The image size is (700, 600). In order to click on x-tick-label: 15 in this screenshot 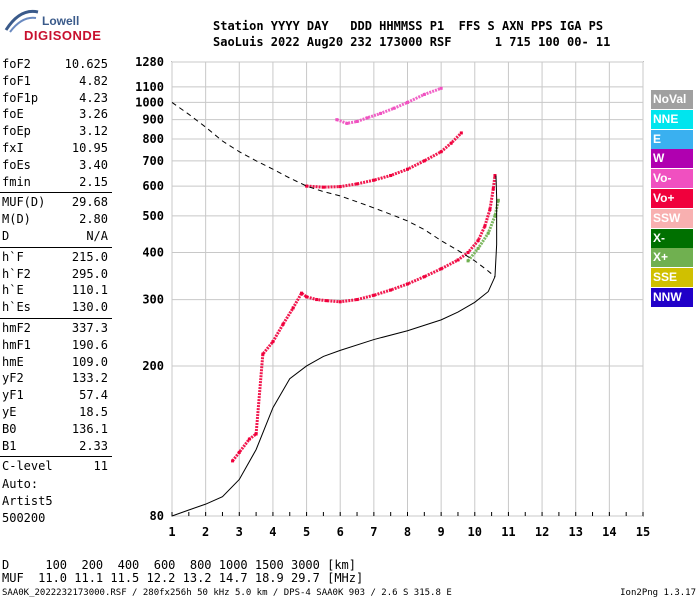, I will do `click(643, 532)`.